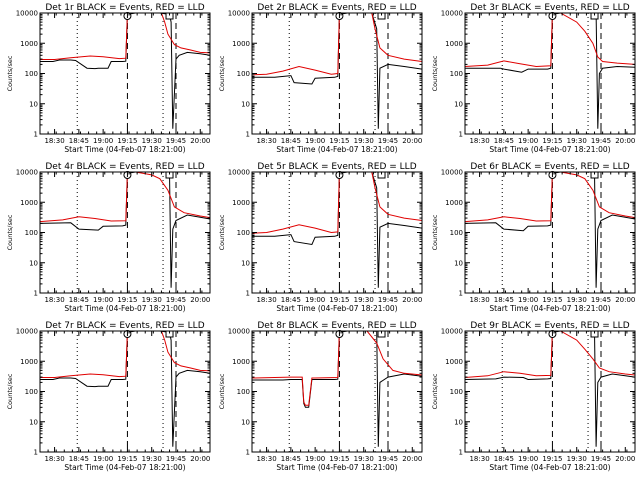  I want to click on panel-title: Det 8r BLACK = Events, RED = LLD, so click(336, 326).